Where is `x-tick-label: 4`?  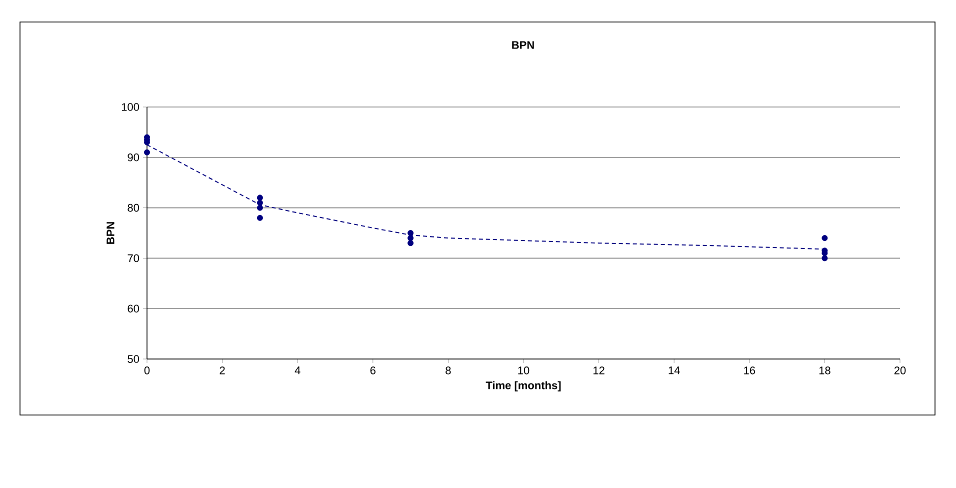
x-tick-label: 4 is located at coordinates (297, 370).